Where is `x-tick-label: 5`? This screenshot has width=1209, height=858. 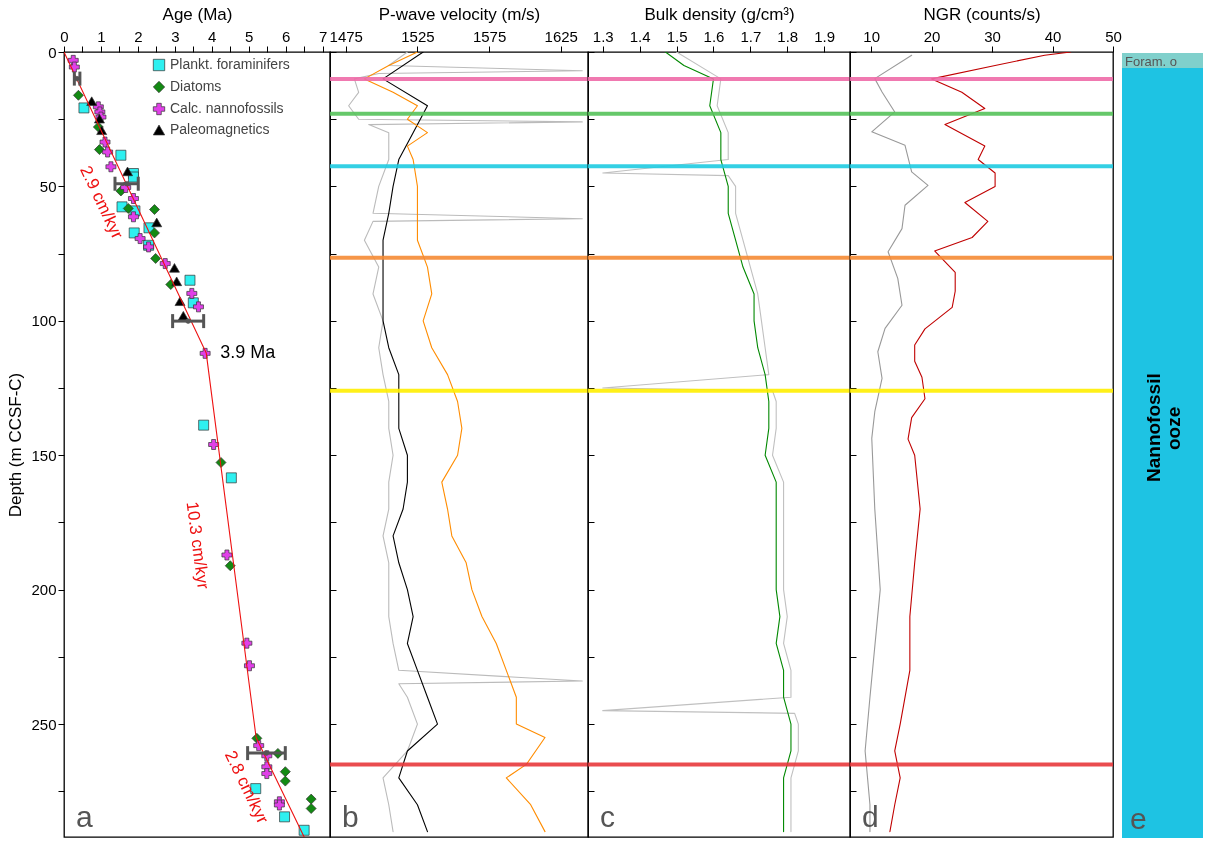
x-tick-label: 5 is located at coordinates (249, 36).